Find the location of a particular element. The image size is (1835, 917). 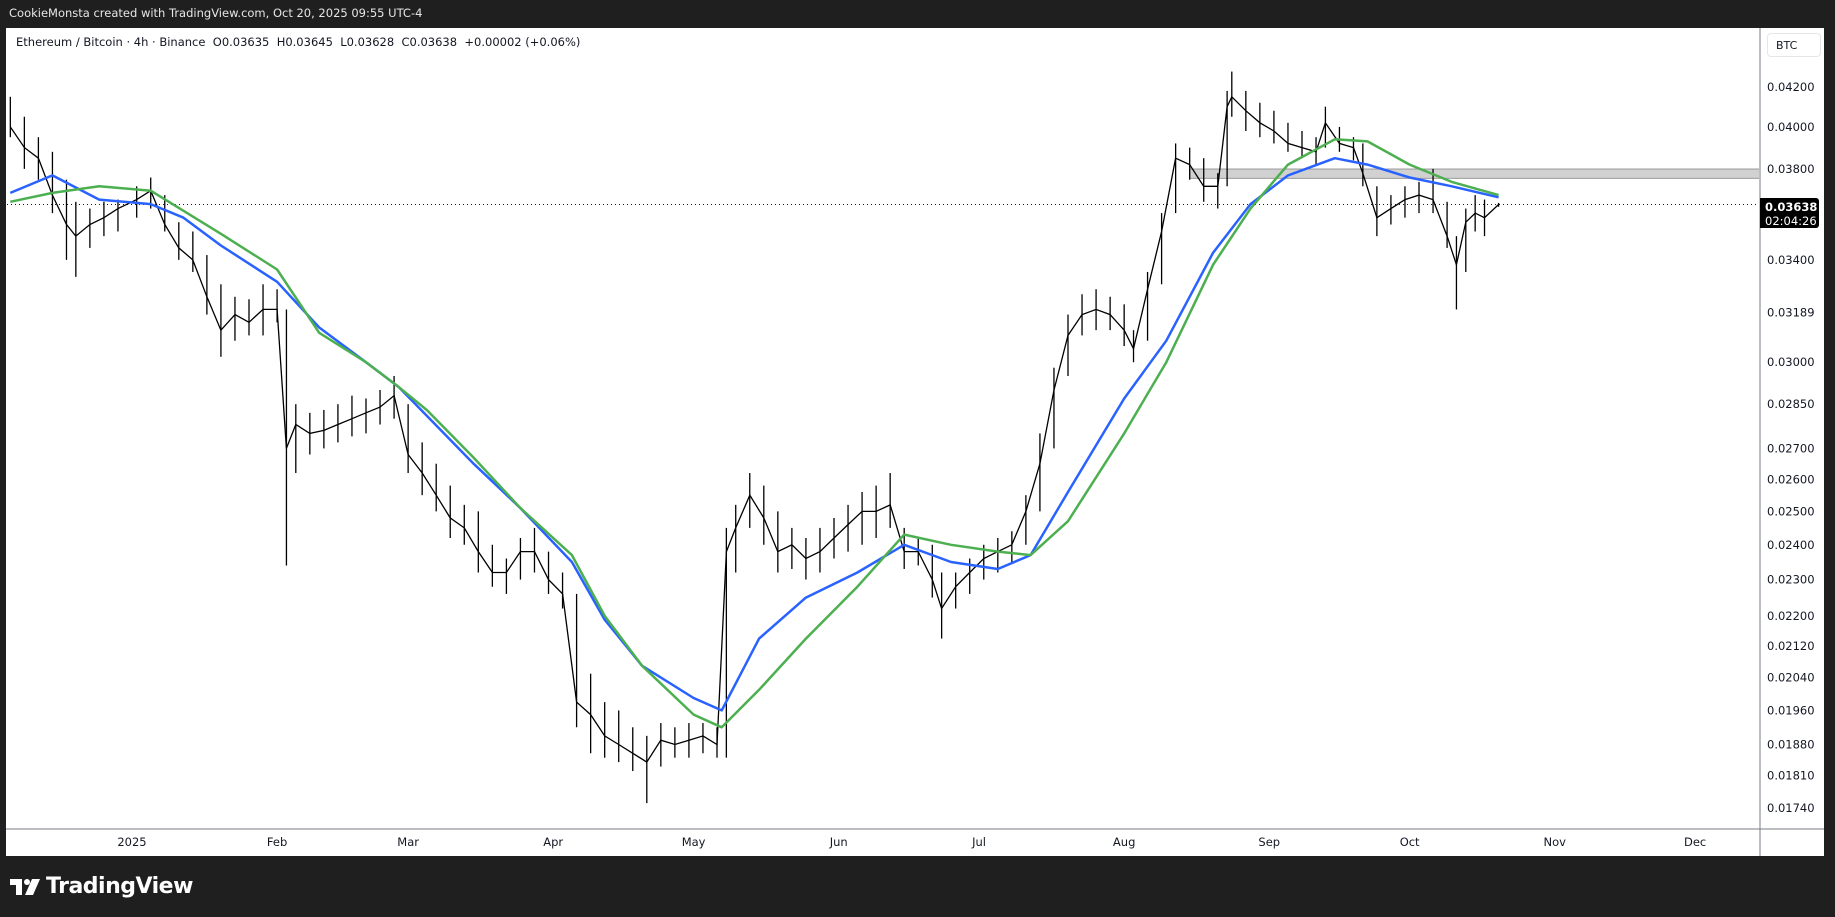

last-price-label: 0.03638 02:04:26 is located at coordinates (1789, 213).